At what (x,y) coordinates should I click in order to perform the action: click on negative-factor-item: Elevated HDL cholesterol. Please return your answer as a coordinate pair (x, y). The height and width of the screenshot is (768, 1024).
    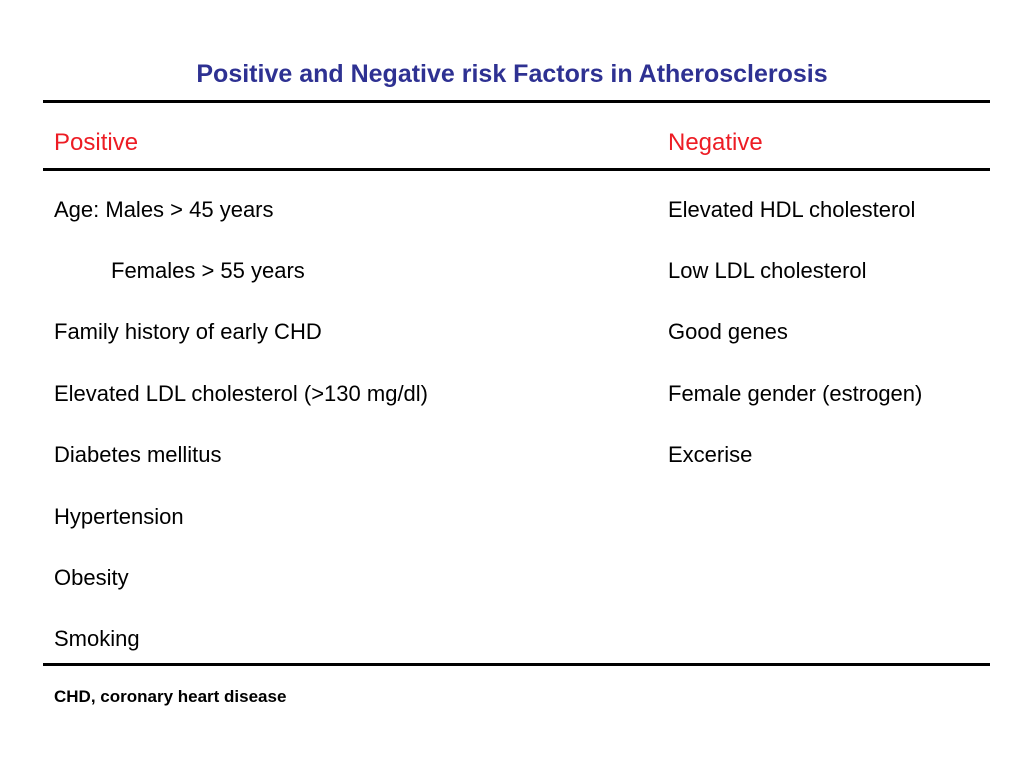
    Looking at the image, I should click on (792, 209).